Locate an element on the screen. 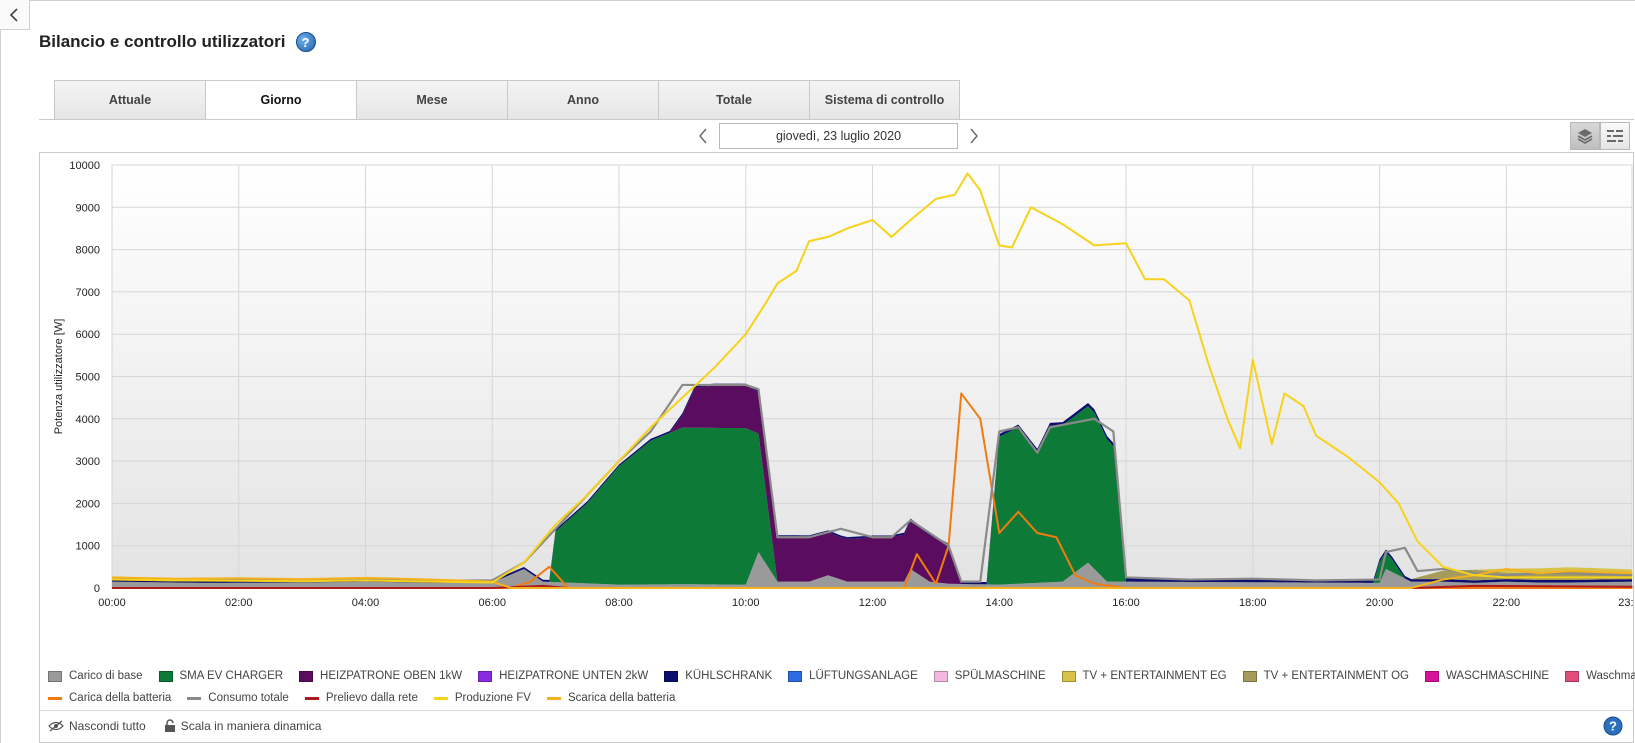  chevron-left-icon is located at coordinates (703, 136).